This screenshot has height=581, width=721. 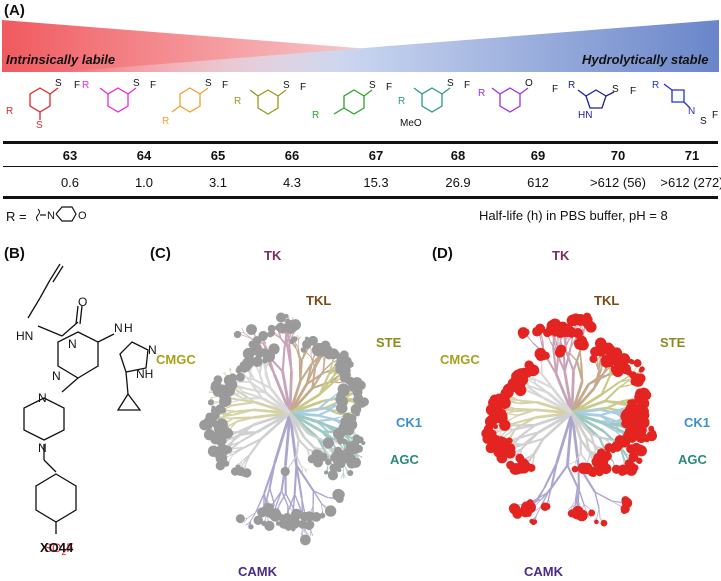 What do you see at coordinates (571, 85) in the screenshot?
I see `r-70: R` at bounding box center [571, 85].